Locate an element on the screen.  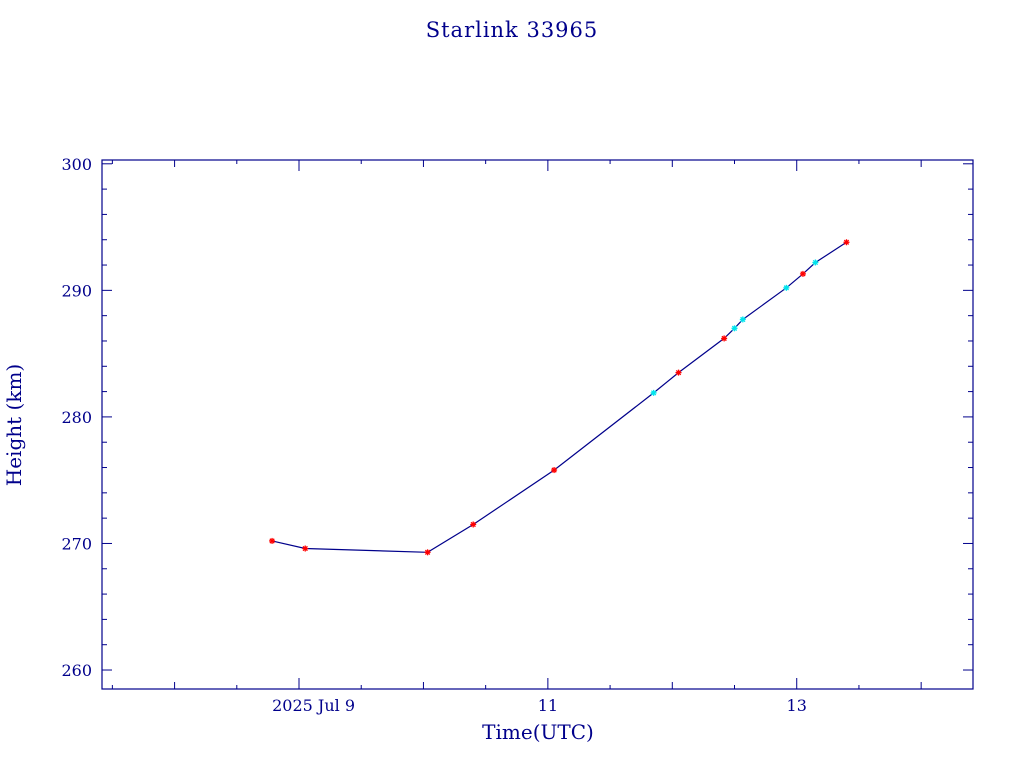
x-tick-label: 2025 Jul 9 is located at coordinates (313, 705).